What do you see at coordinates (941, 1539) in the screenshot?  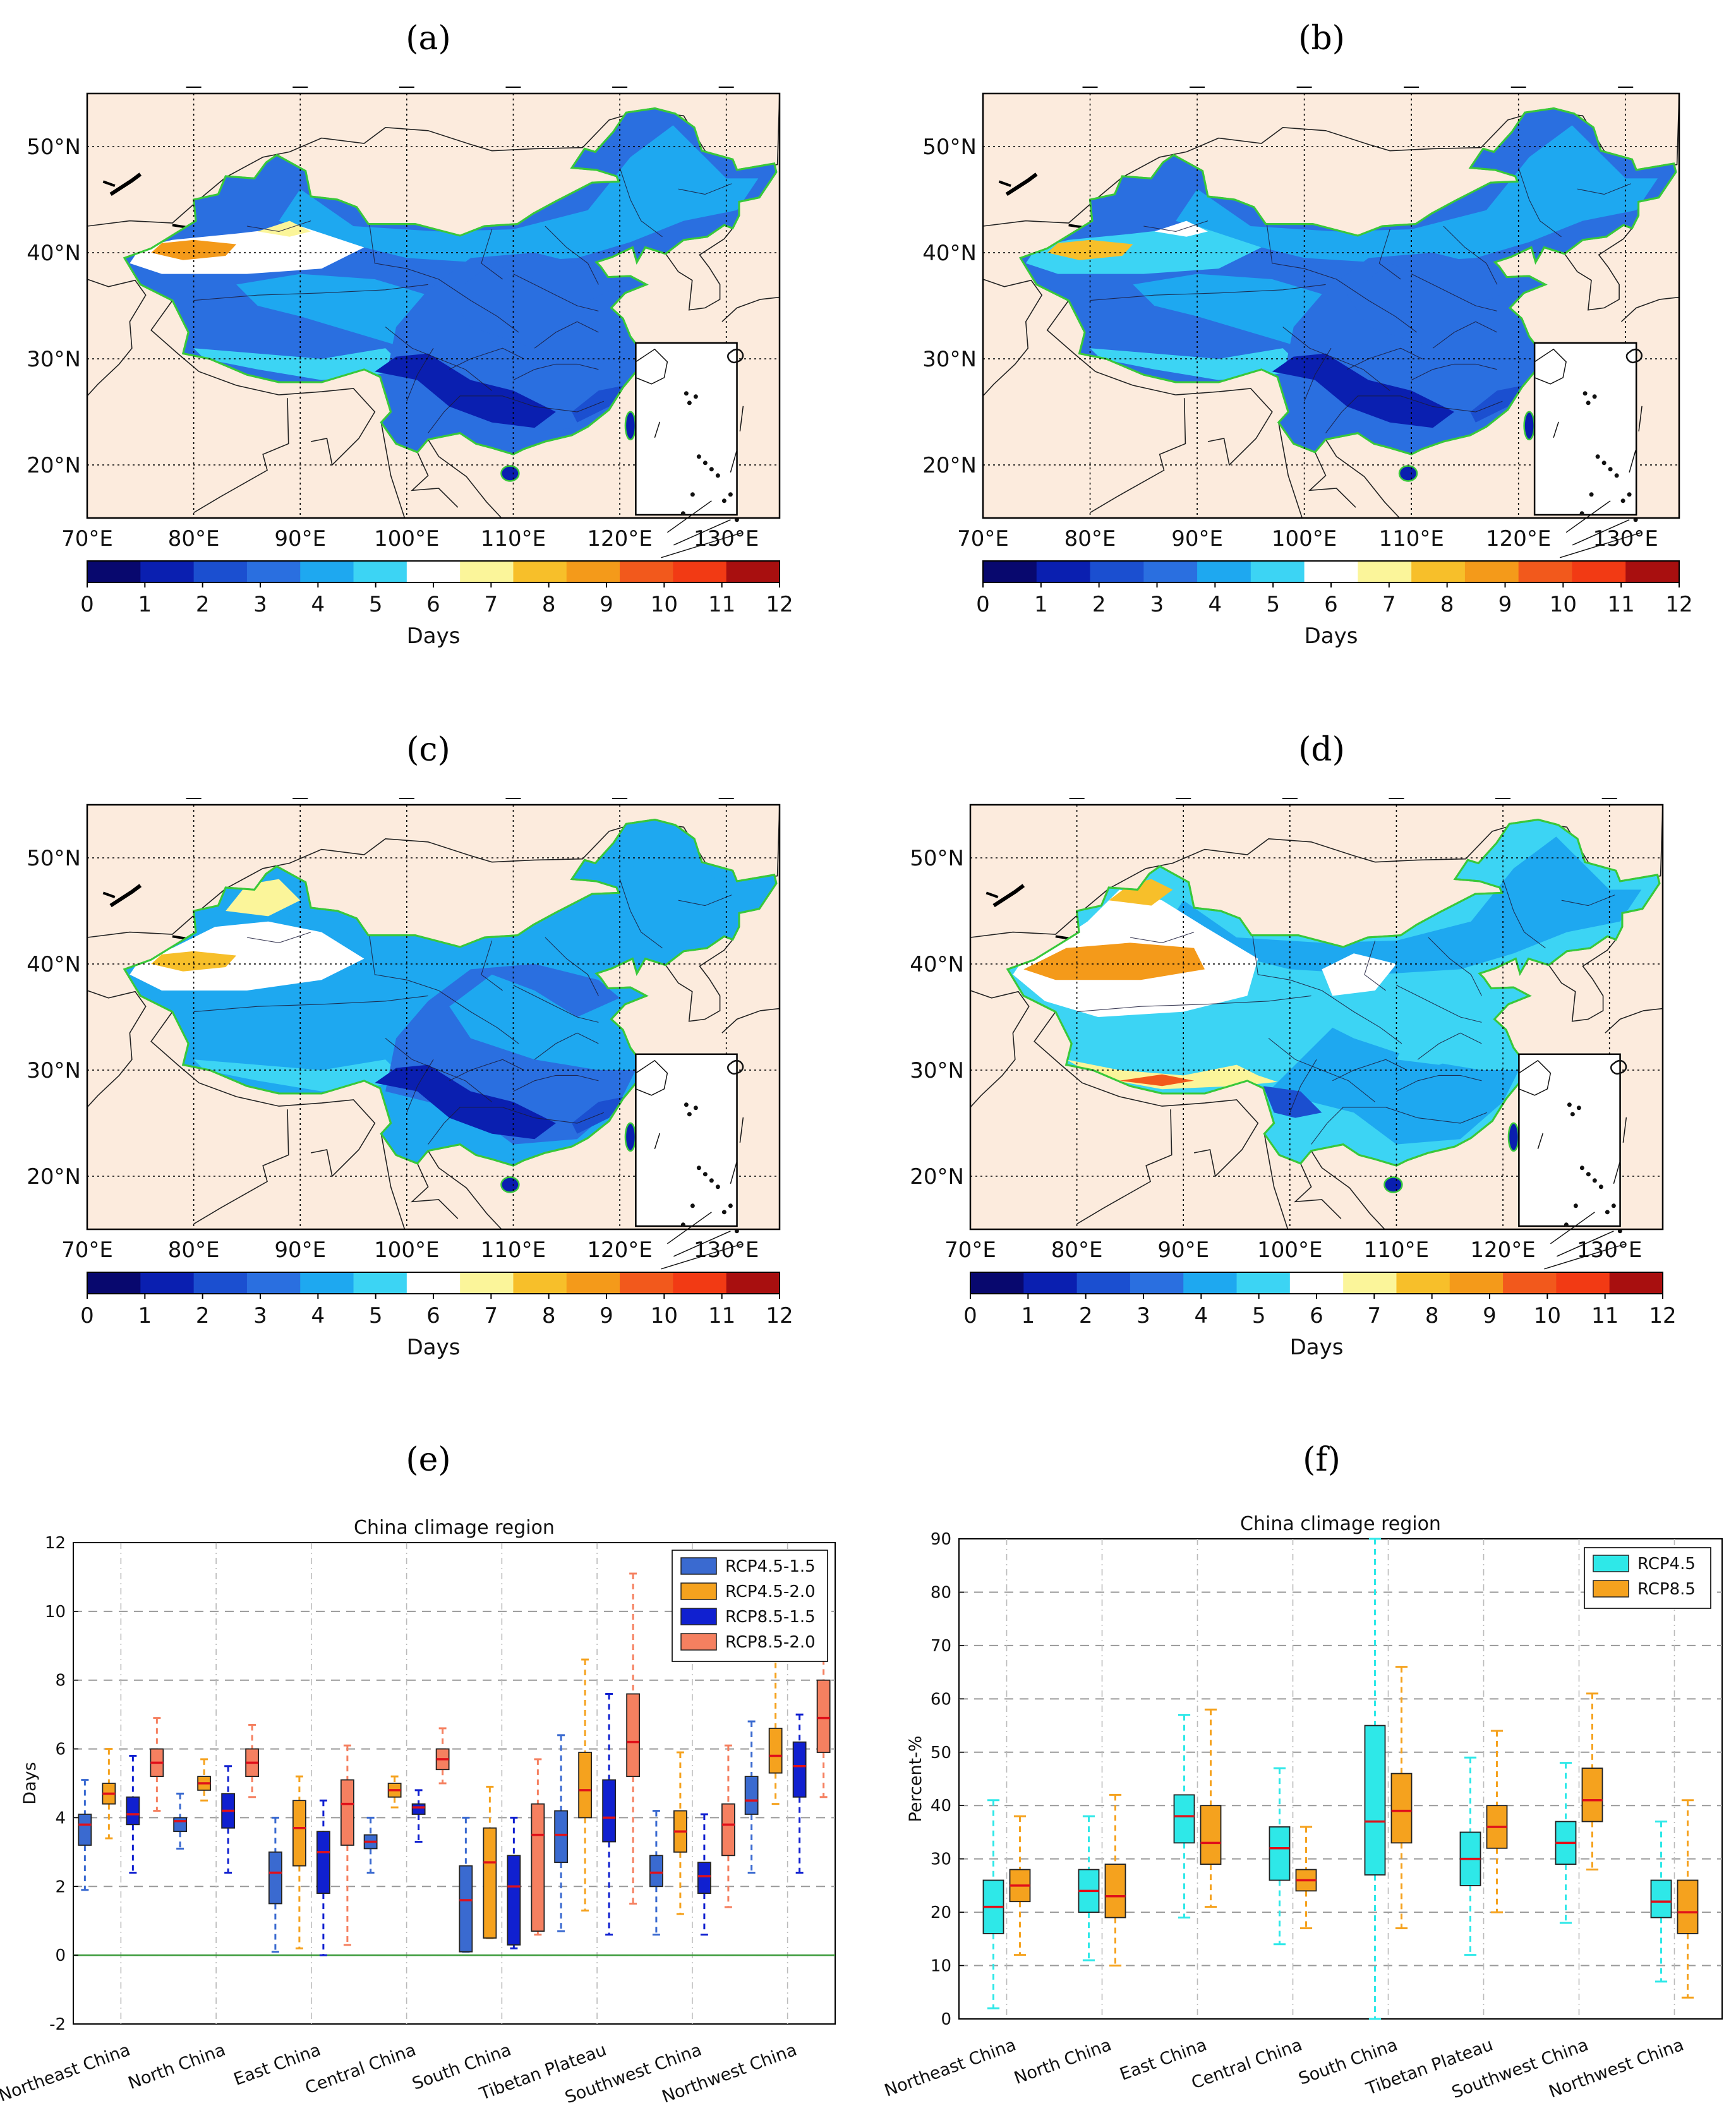 I see `y-tick-label: 90` at bounding box center [941, 1539].